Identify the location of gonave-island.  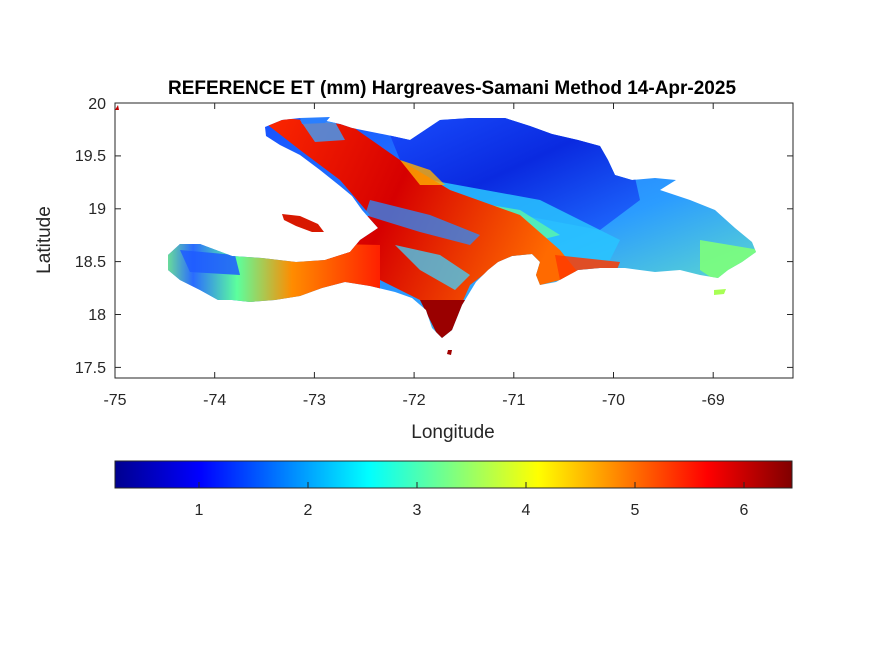
(303, 223).